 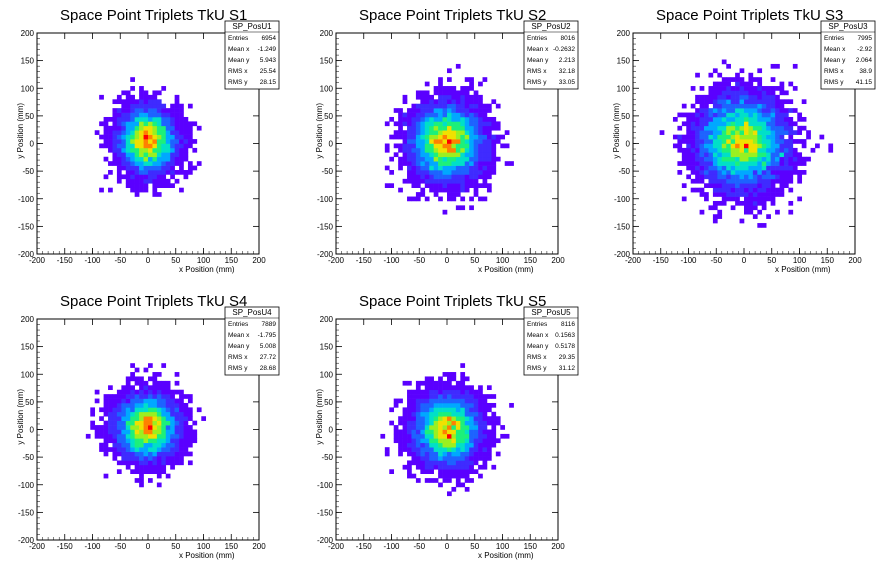 I want to click on y-tick-label: 100, so click(x=624, y=88).